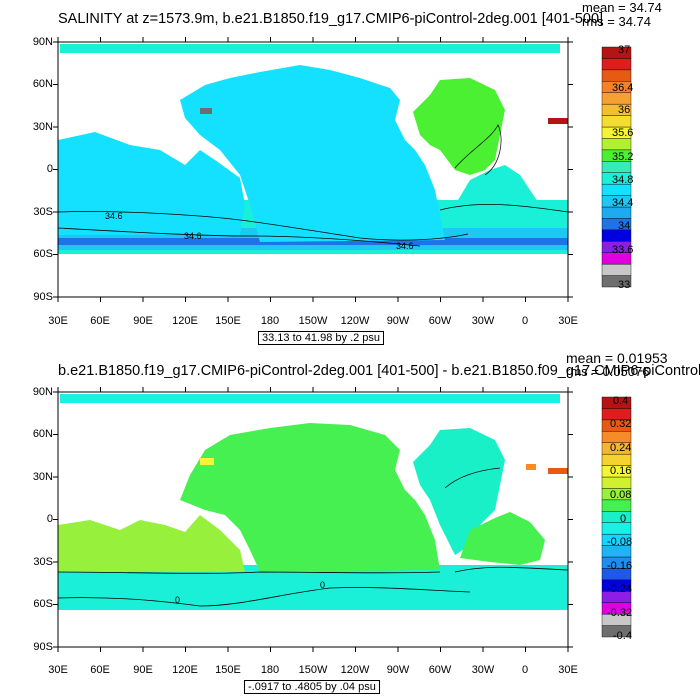 The width and height of the screenshot is (700, 700). What do you see at coordinates (483, 321) in the screenshot?
I see `top-lon-label: 30W` at bounding box center [483, 321].